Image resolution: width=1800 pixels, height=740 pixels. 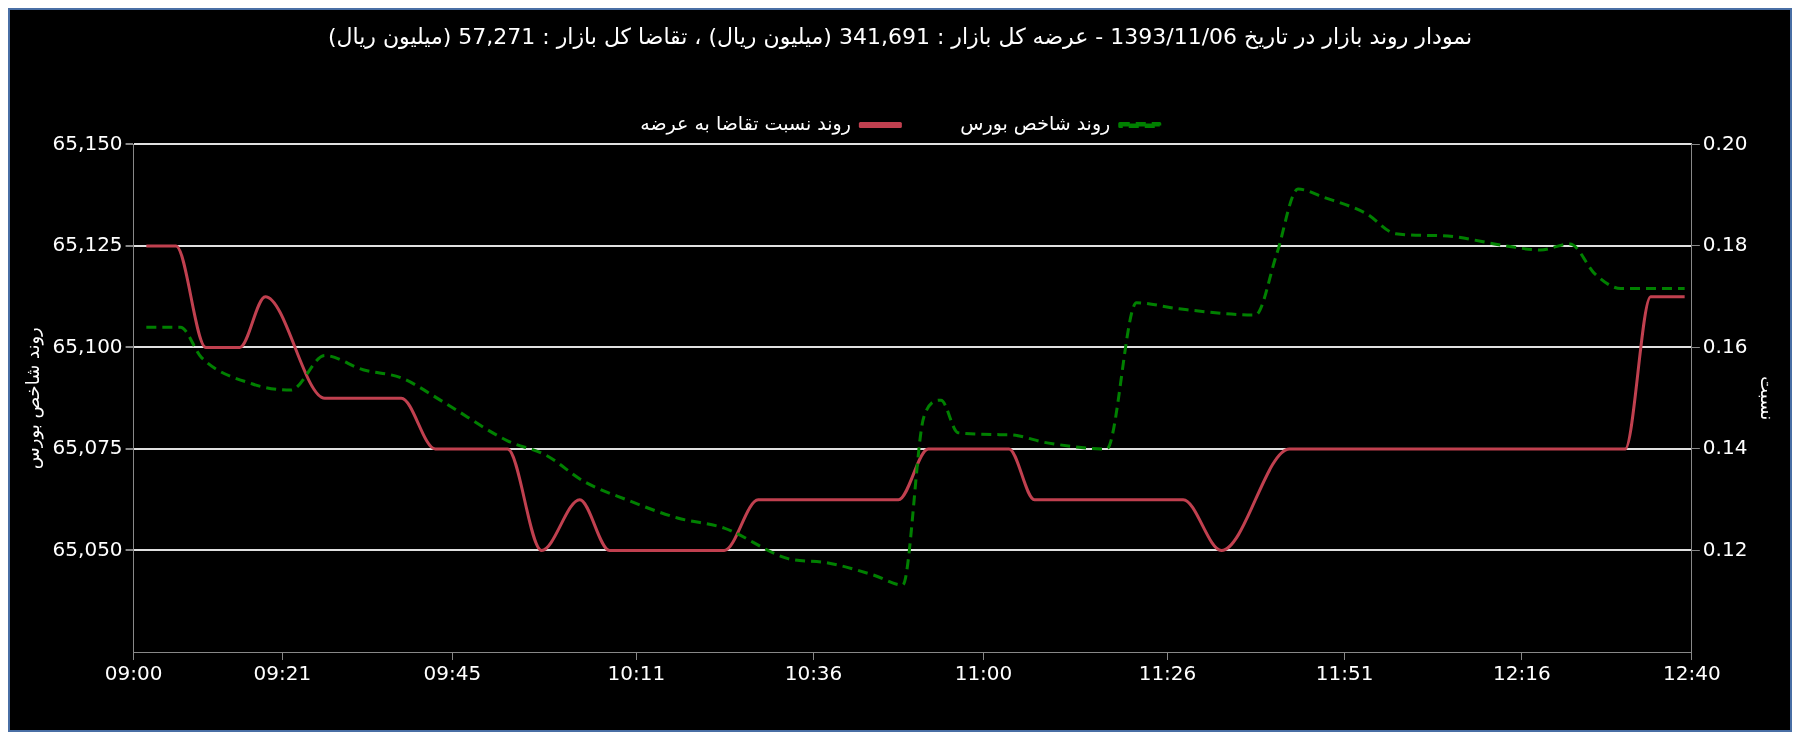 I want to click on chart-title: نمودار روند بازار در تاریخ 1393/11/06 - عرضه کل بازار : 341,691 (میلیون ریال) ، تقاضا کل بازار : 57,271 (میلیون ریال), so click(x=900, y=36).